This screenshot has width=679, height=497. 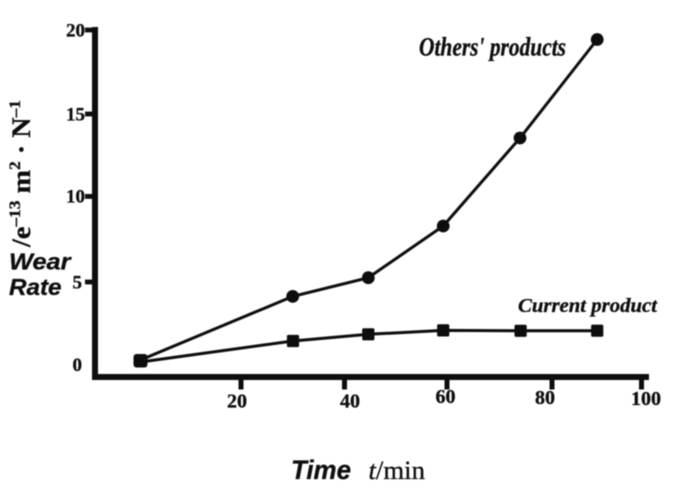 What do you see at coordinates (545, 398) in the screenshot?
I see `svg-text: 80` at bounding box center [545, 398].